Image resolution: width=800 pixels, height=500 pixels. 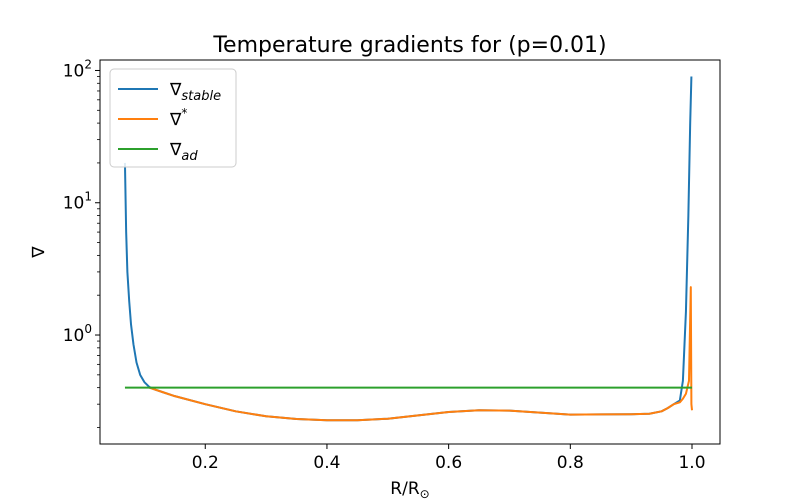 I want to click on legend: ∇stable∇*∇ad, so click(x=173, y=118).